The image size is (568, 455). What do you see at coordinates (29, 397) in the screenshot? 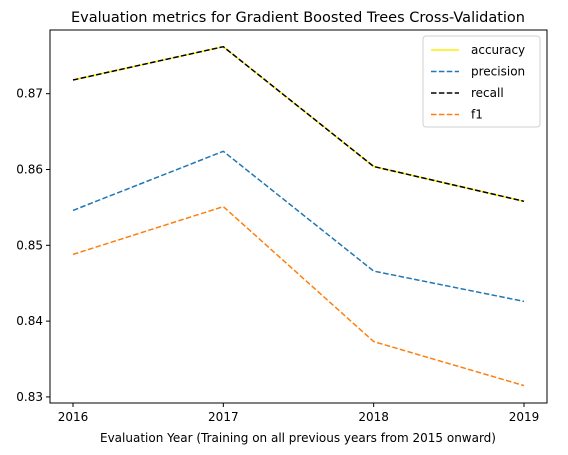
I see `y-tick-label: 0.83` at bounding box center [29, 397].